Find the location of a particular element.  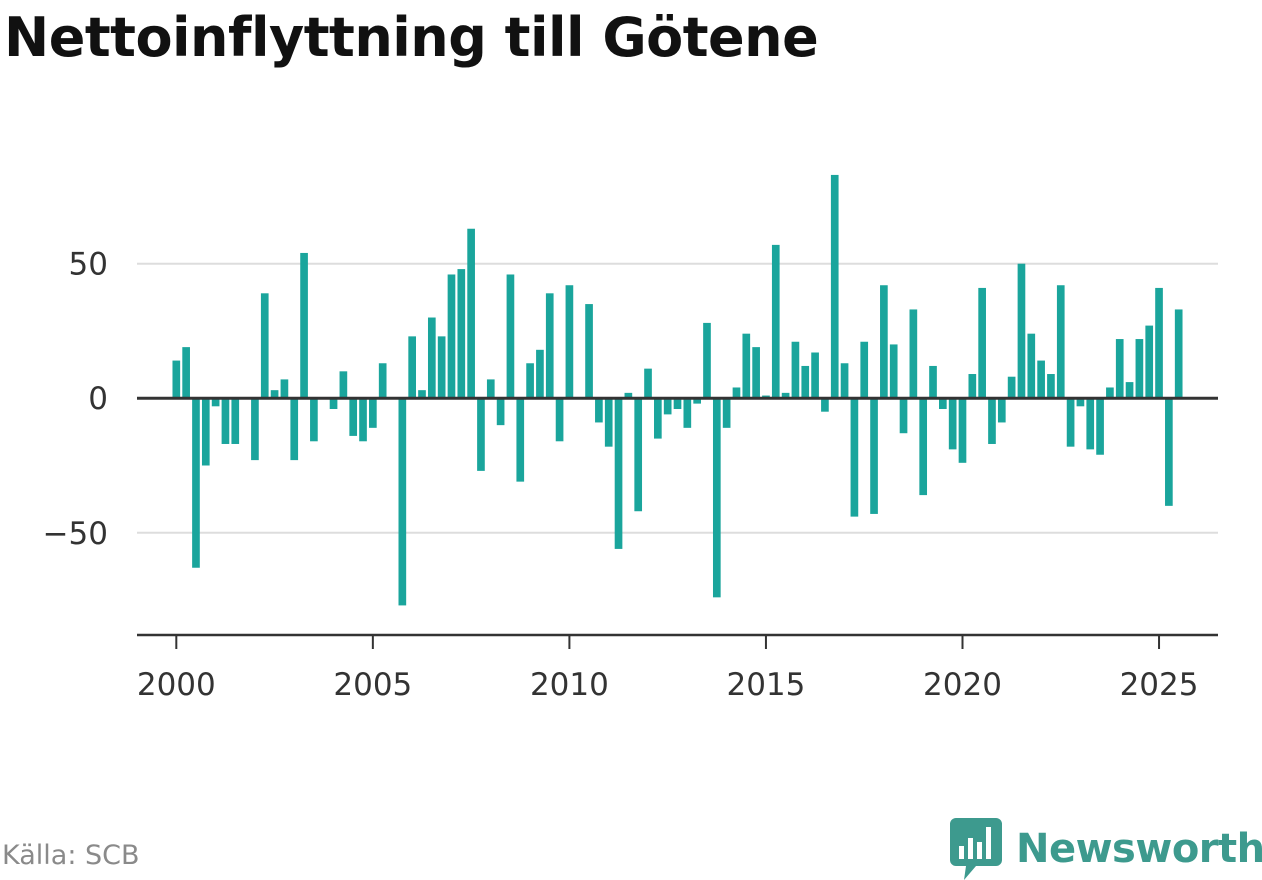

x-tick-label: 2020 is located at coordinates (962, 685).